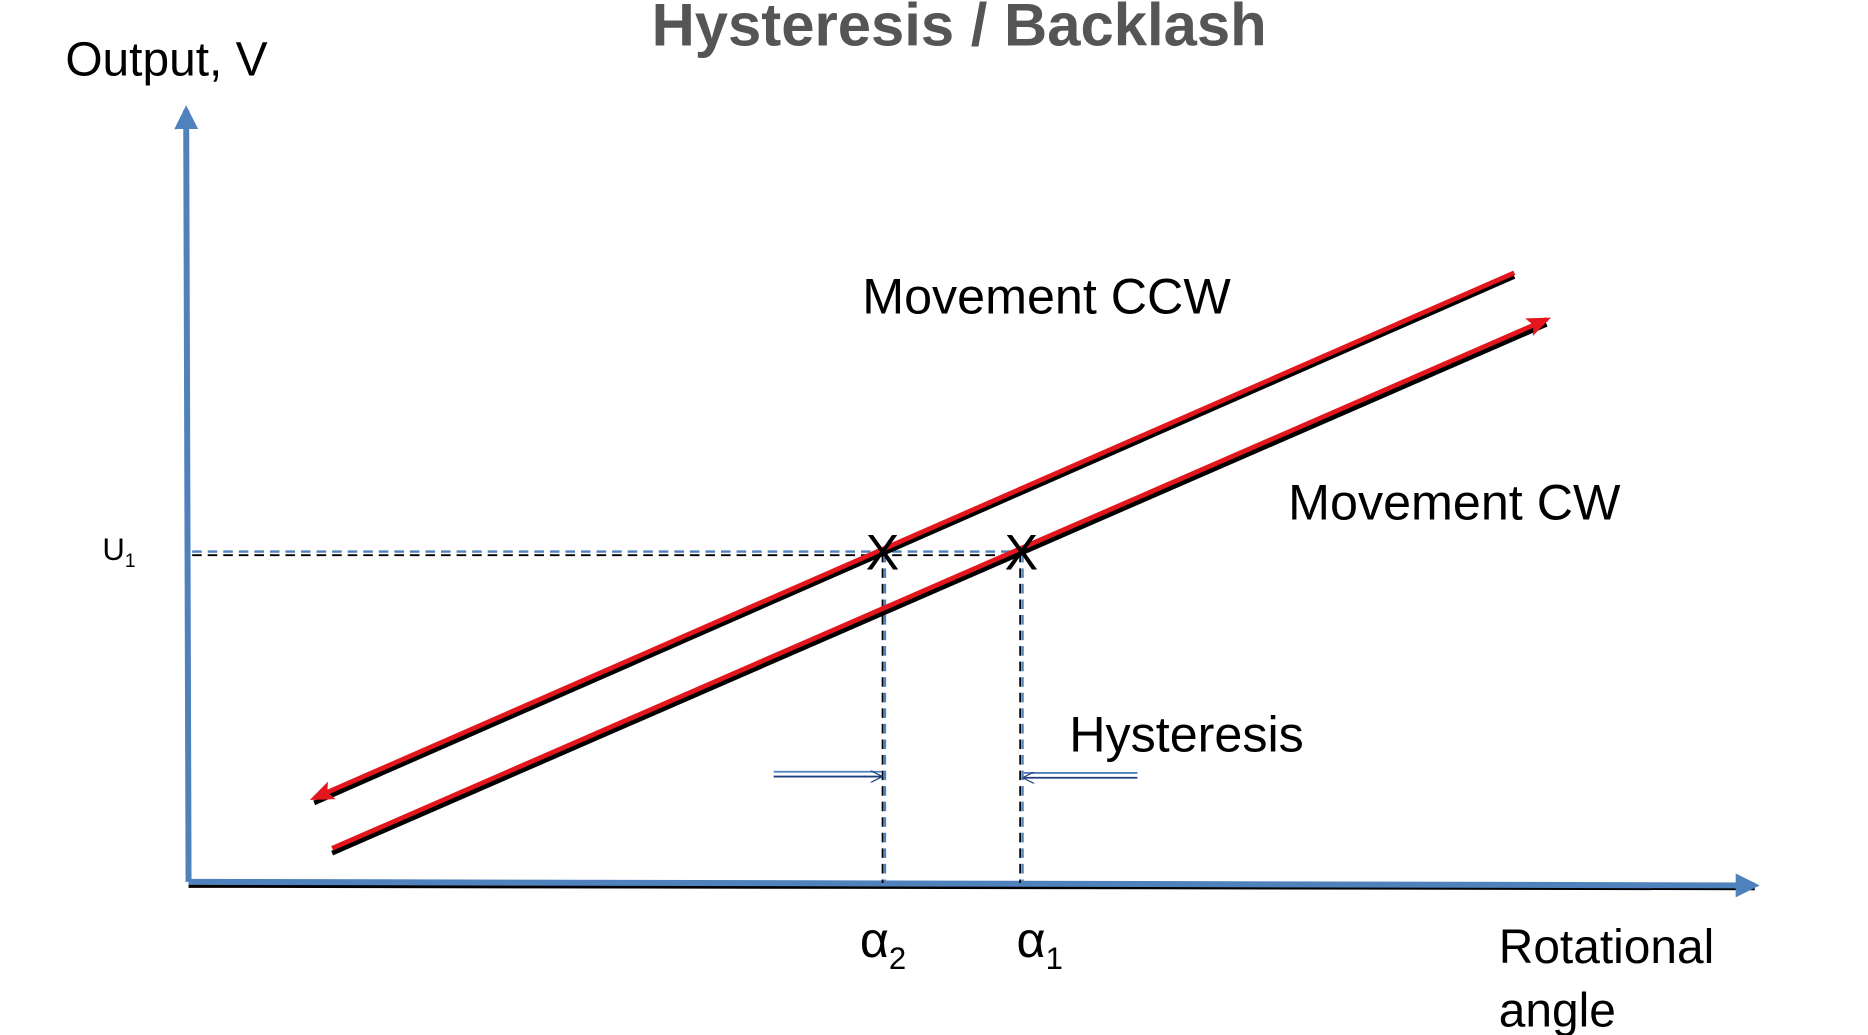  Describe the element at coordinates (113, 549) in the screenshot. I see `text-part: U` at that location.